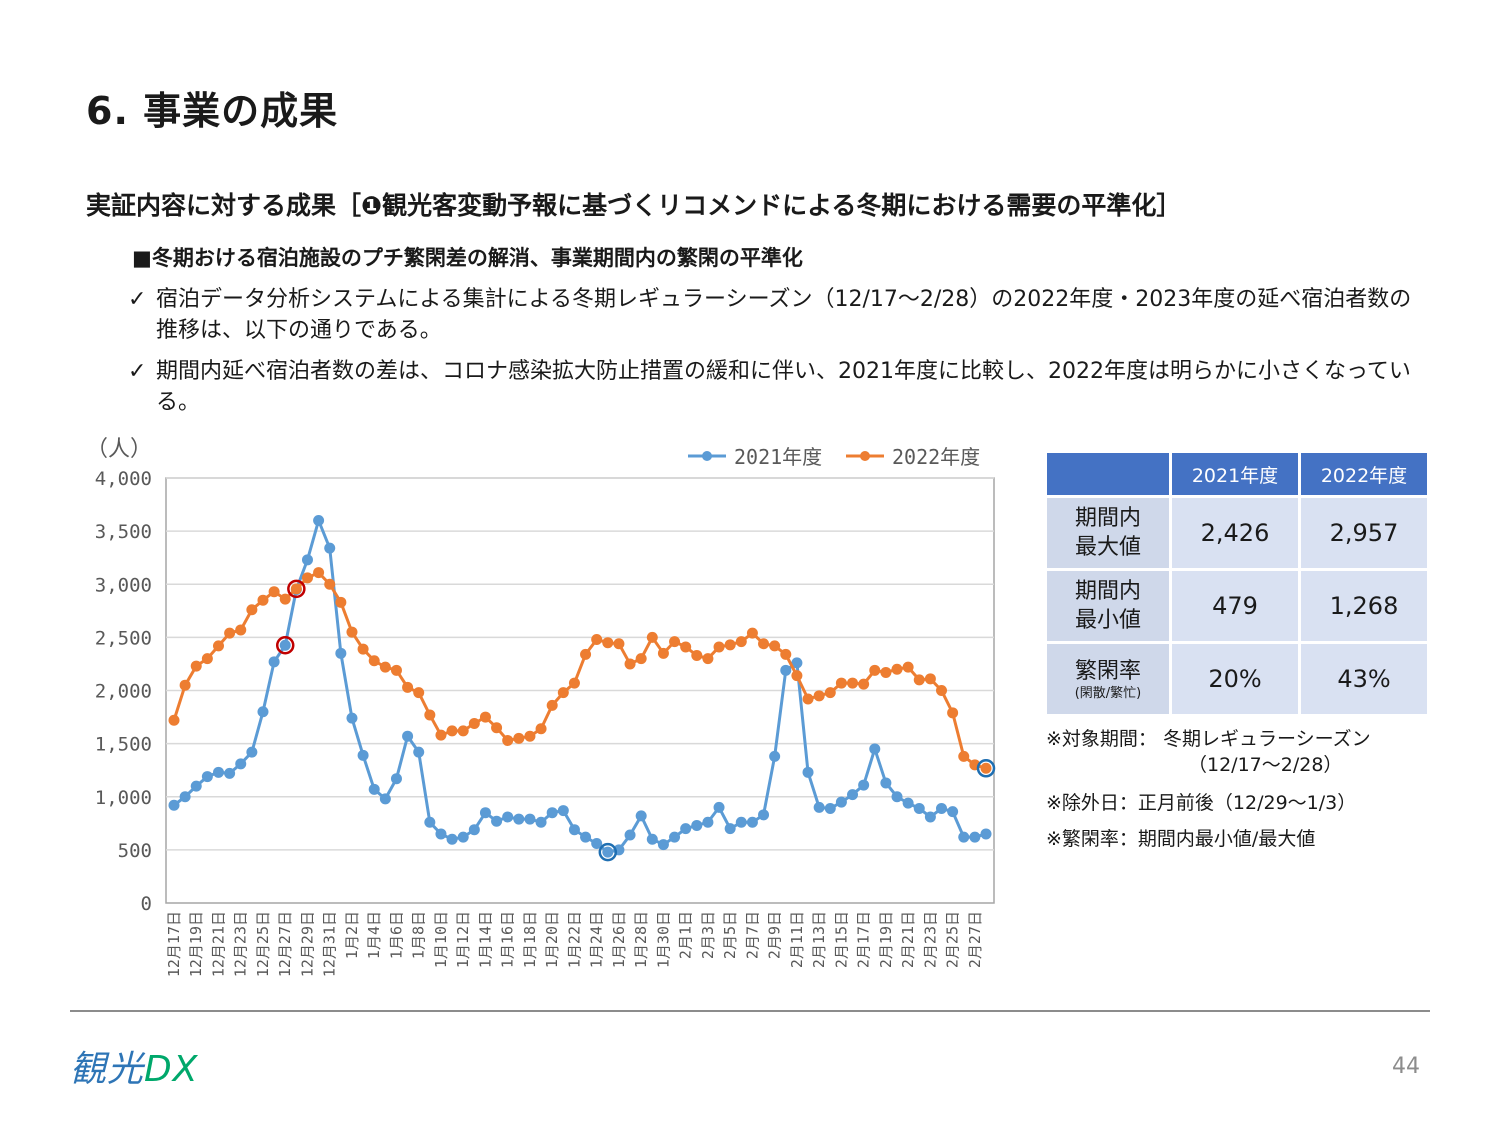 The image size is (1500, 1125). Describe the element at coordinates (1108, 533) in the screenshot. I see `row-header-max: 期間内 最大値` at that location.